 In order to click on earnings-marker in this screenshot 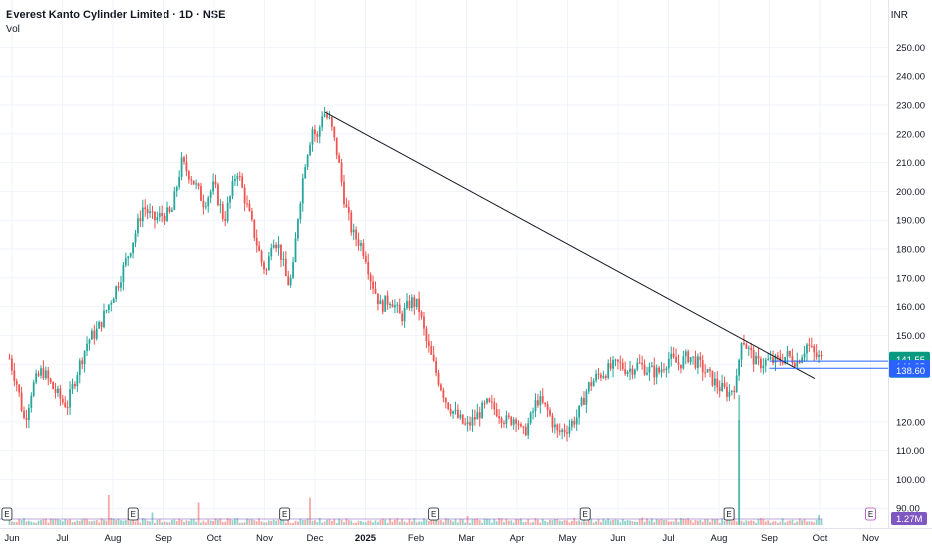, I will do `click(285, 514)`.